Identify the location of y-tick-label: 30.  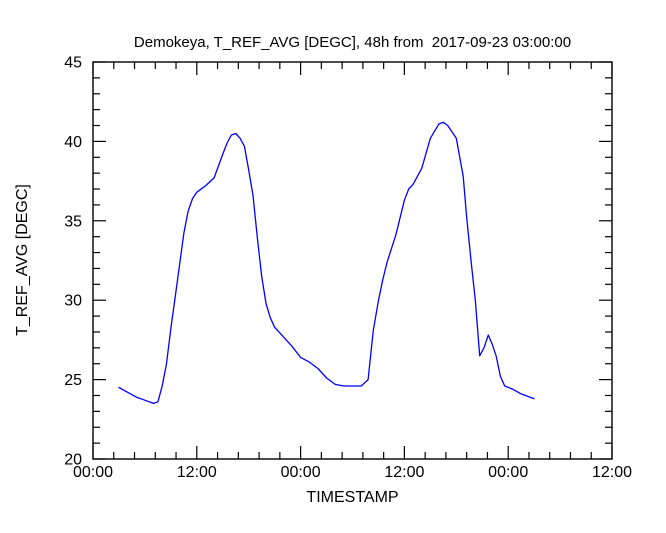
(73, 301).